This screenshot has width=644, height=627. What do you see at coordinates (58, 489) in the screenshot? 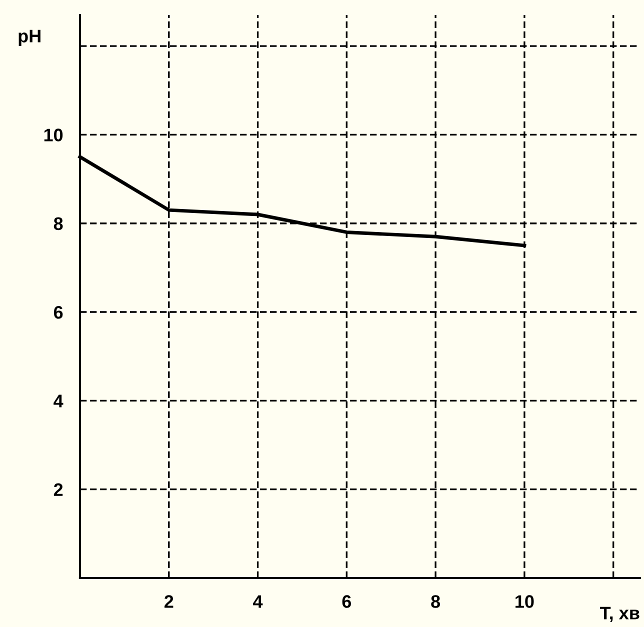
I see `y-tick-label: 2` at bounding box center [58, 489].